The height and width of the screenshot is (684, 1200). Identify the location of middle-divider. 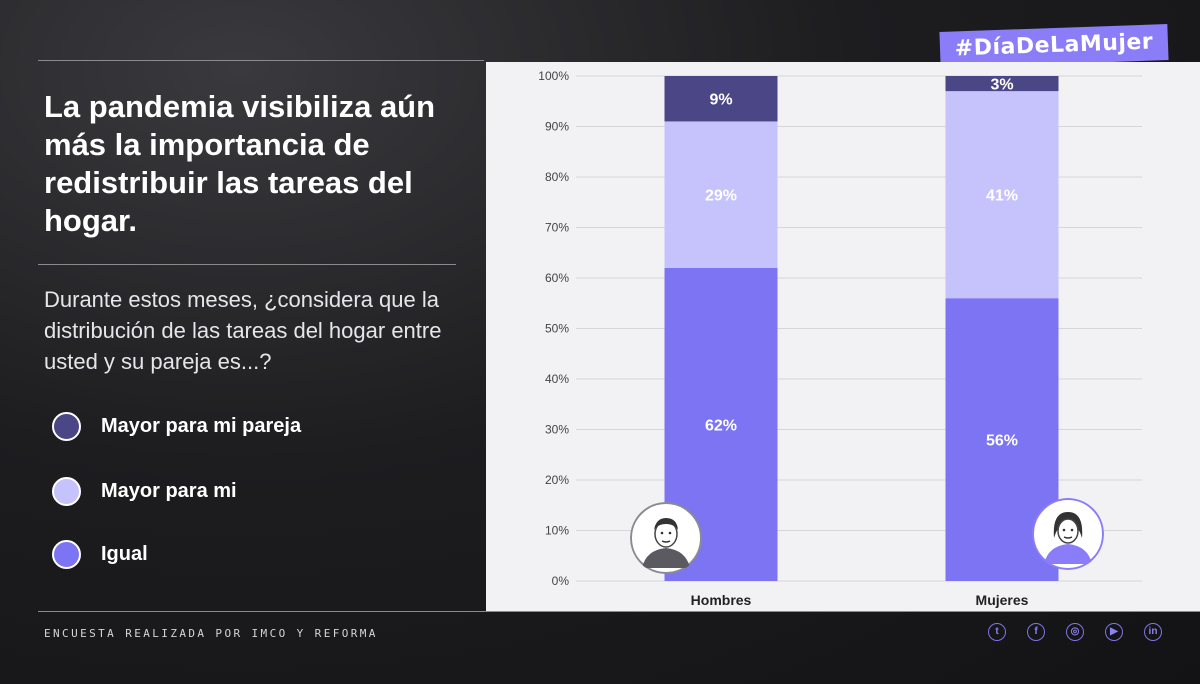
(247, 264).